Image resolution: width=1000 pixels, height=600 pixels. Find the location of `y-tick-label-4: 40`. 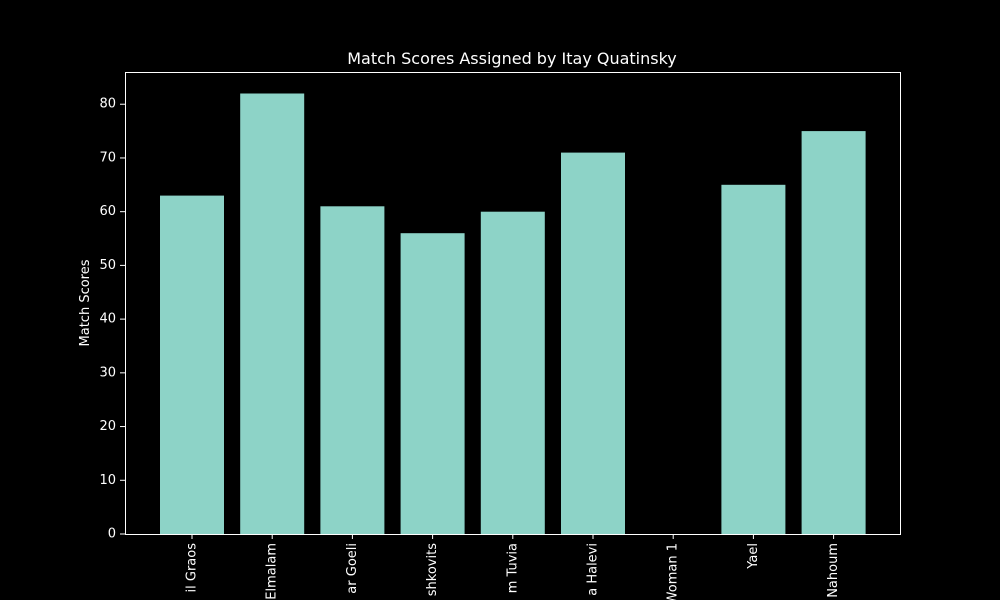

y-tick-label-4: 40 is located at coordinates (107, 319).